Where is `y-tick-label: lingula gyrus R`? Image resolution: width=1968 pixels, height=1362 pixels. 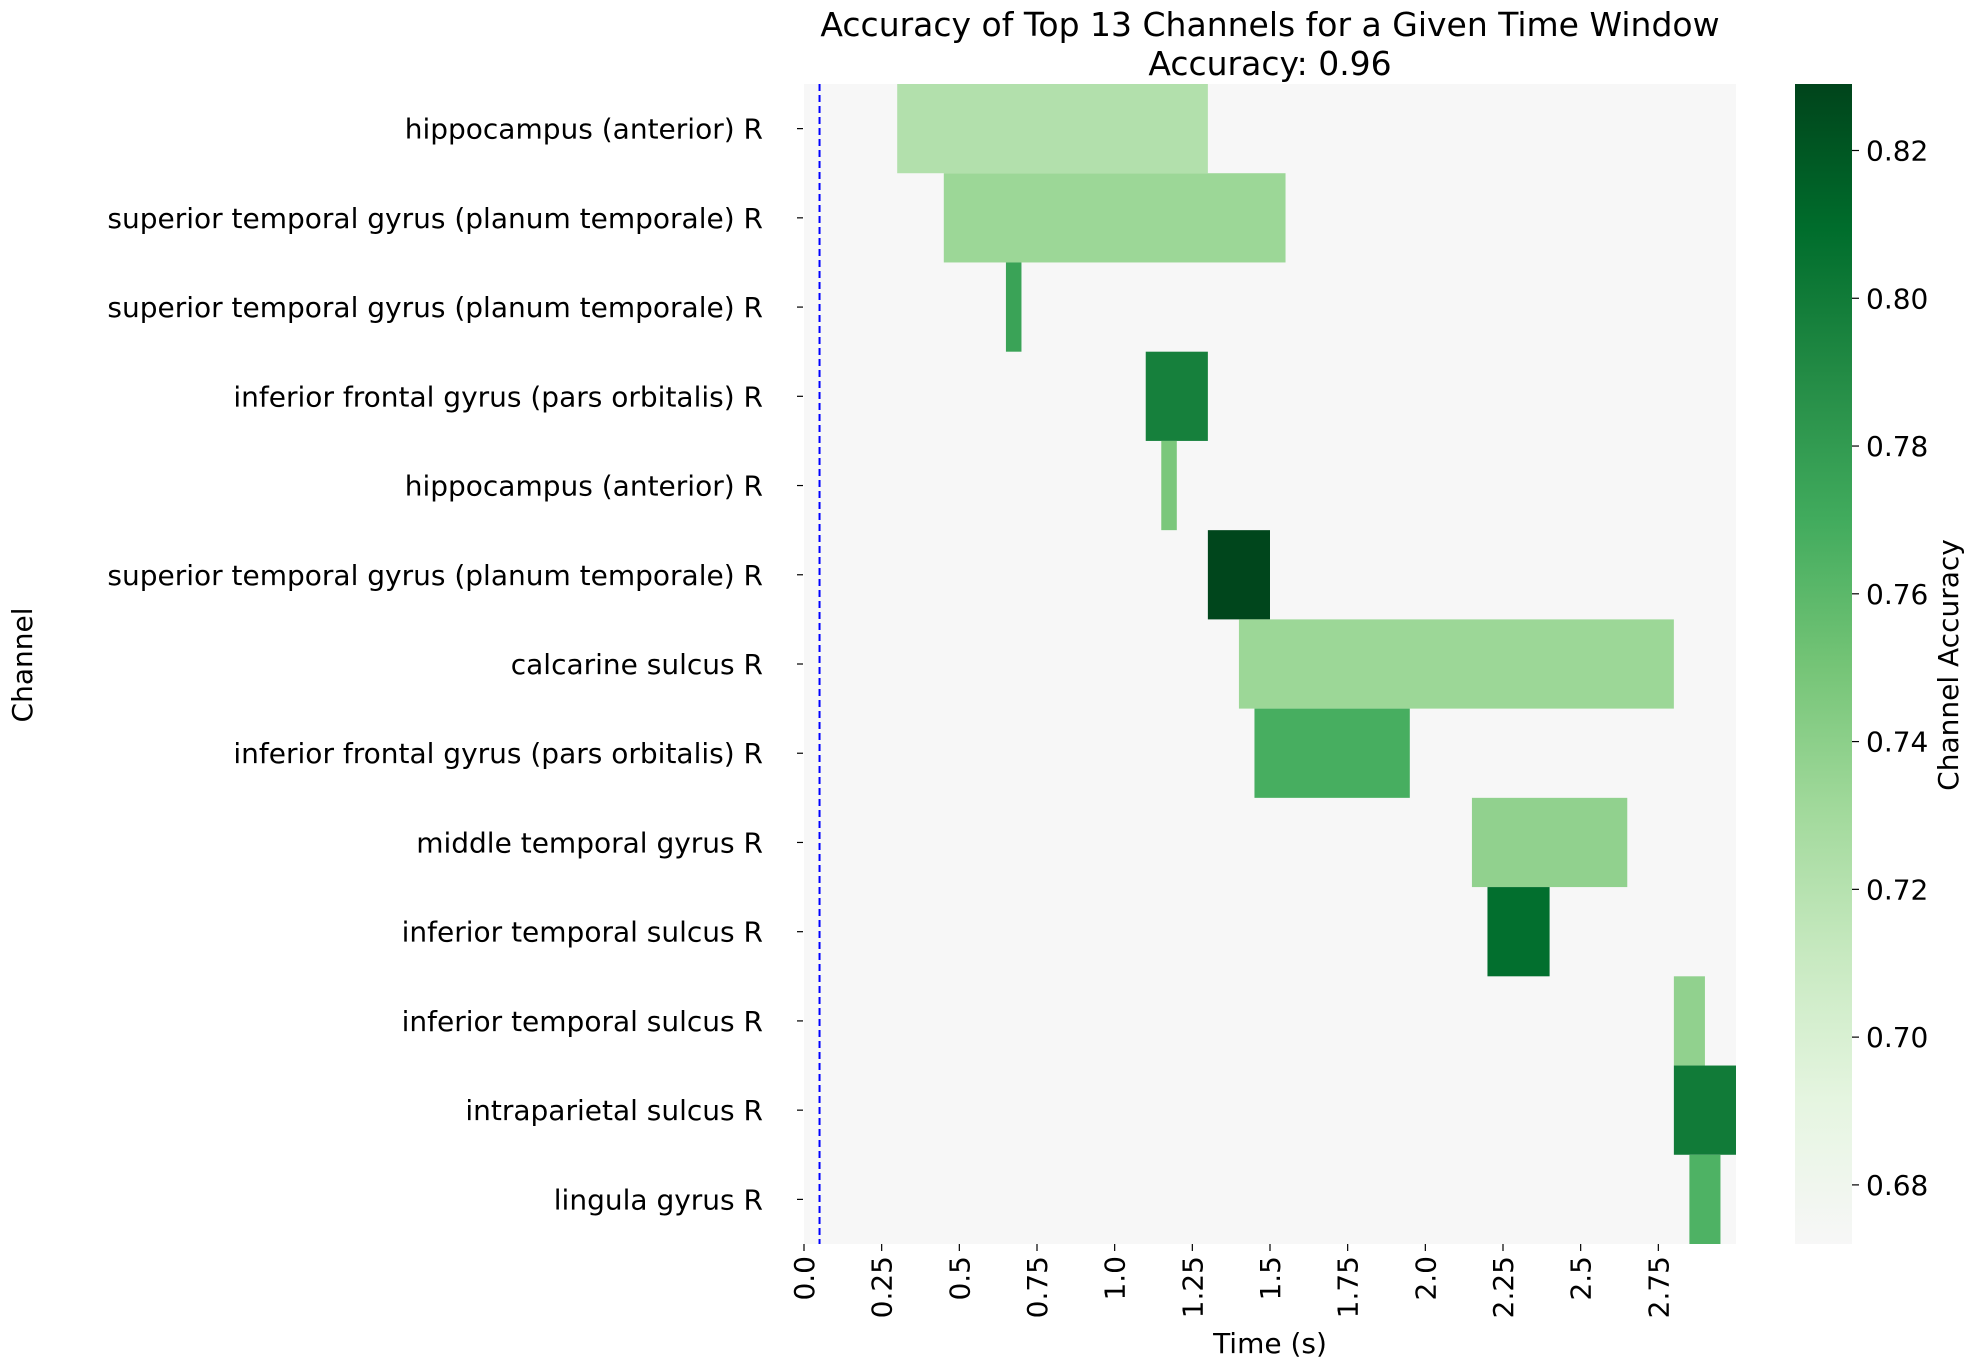
y-tick-label: lingula gyrus R is located at coordinates (658, 1199).